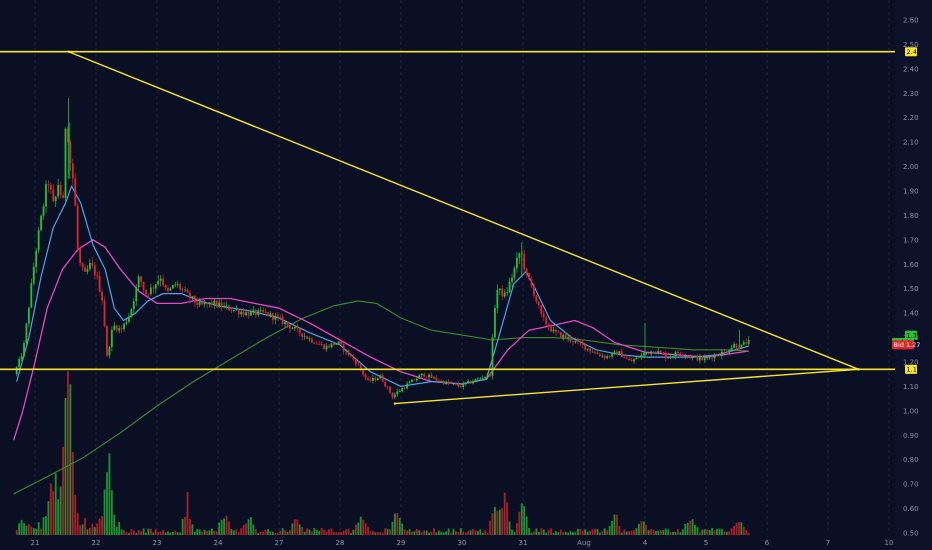 The height and width of the screenshot is (550, 932). Describe the element at coordinates (858, 369) in the screenshot. I see `trendline-anchor` at that location.